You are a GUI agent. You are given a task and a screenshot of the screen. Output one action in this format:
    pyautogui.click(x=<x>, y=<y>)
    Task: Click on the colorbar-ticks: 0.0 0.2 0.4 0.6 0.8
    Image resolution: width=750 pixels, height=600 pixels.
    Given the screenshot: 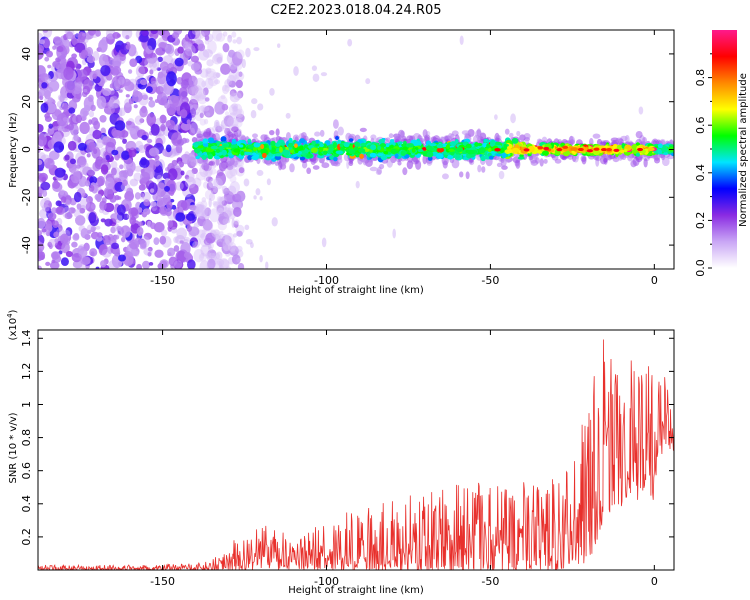 What is the action you would take?
    pyautogui.click(x=703, y=165)
    